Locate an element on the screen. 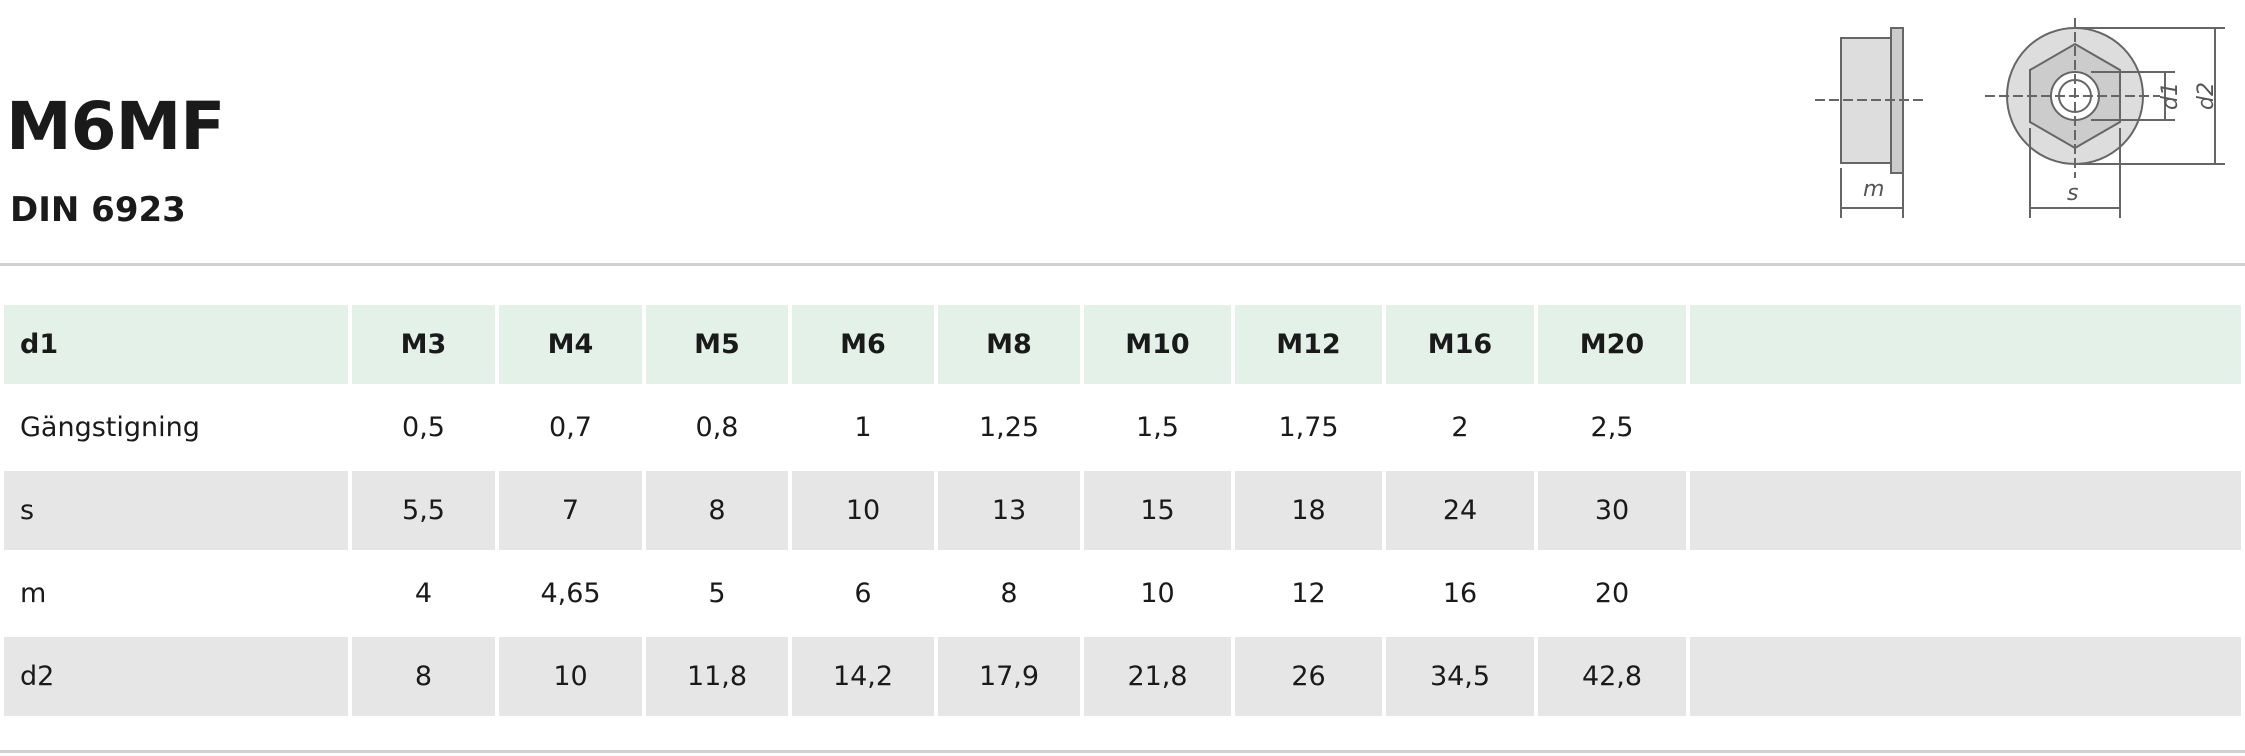 The image size is (2245, 756). table-cell: 1,75 is located at coordinates (1308, 427).